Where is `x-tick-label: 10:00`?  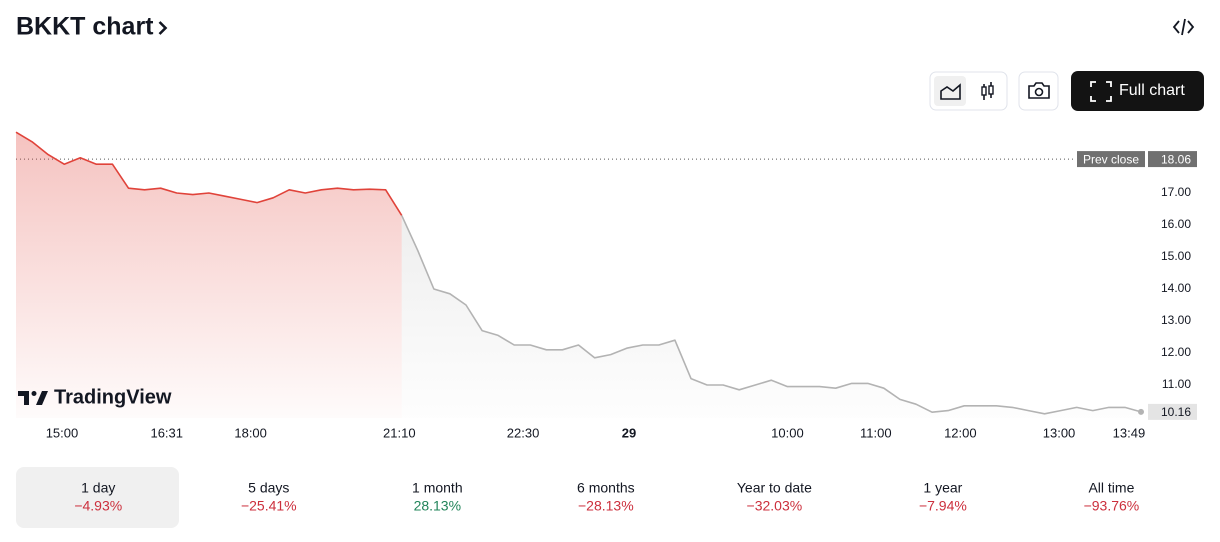 x-tick-label: 10:00 is located at coordinates (787, 432).